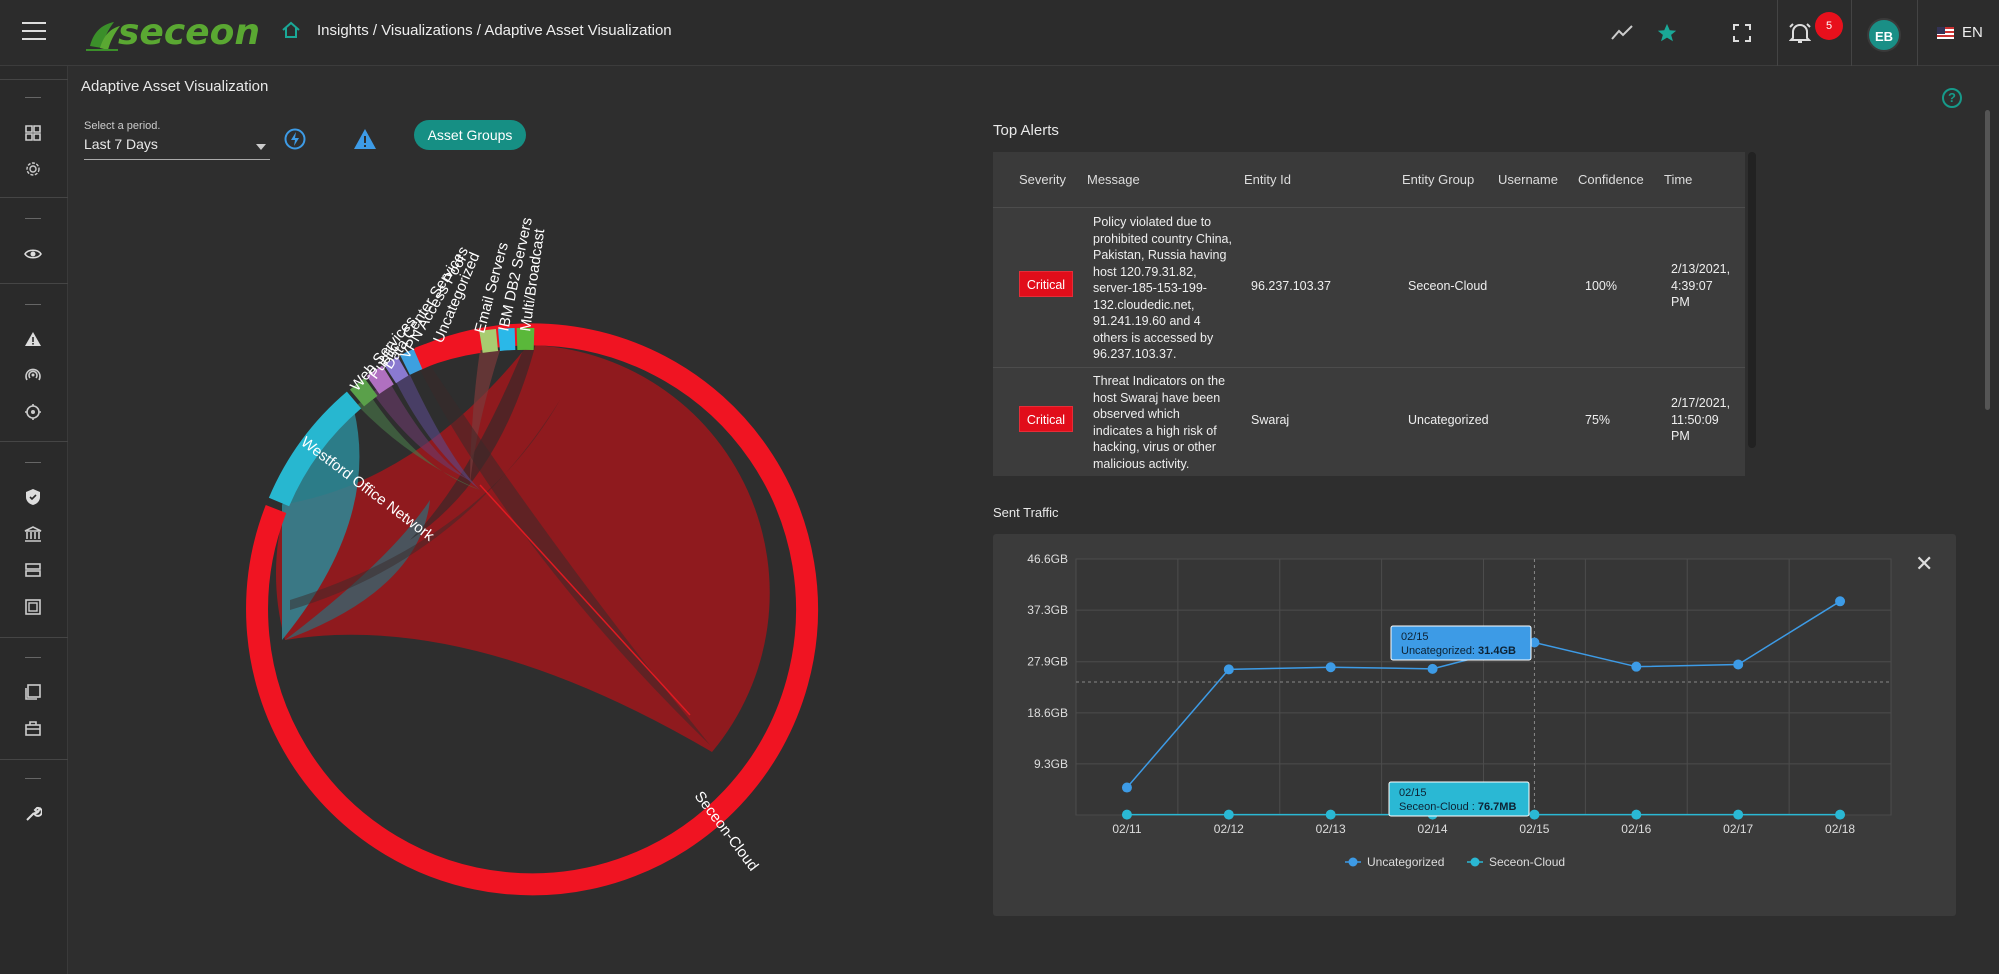 Image resolution: width=1999 pixels, height=974 pixels. Describe the element at coordinates (1667, 33) in the screenshot. I see `star-icon` at that location.